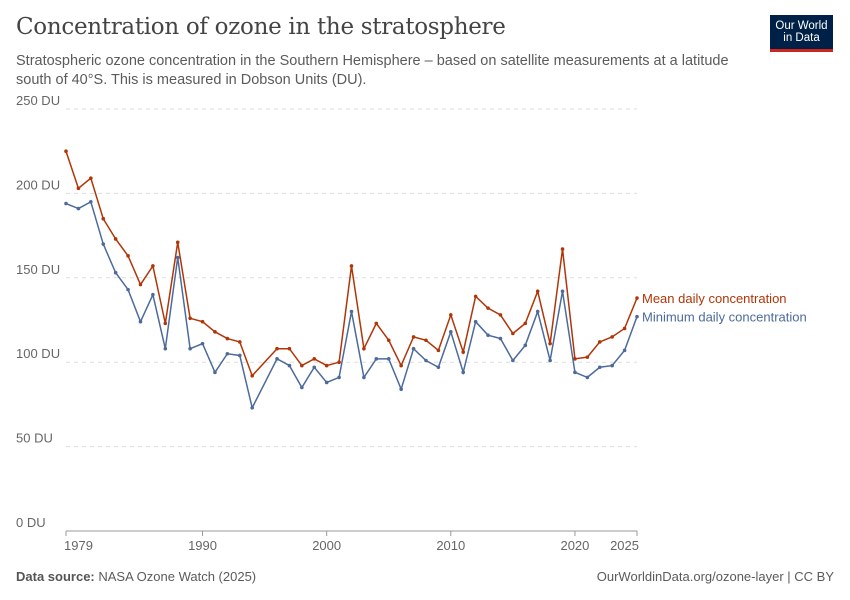  I want to click on y-tick-label: 50 DU, so click(34, 438).